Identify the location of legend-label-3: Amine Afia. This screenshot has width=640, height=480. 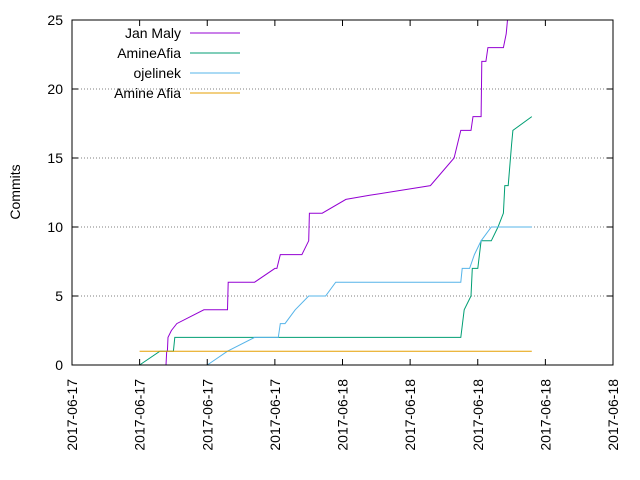
(147, 93).